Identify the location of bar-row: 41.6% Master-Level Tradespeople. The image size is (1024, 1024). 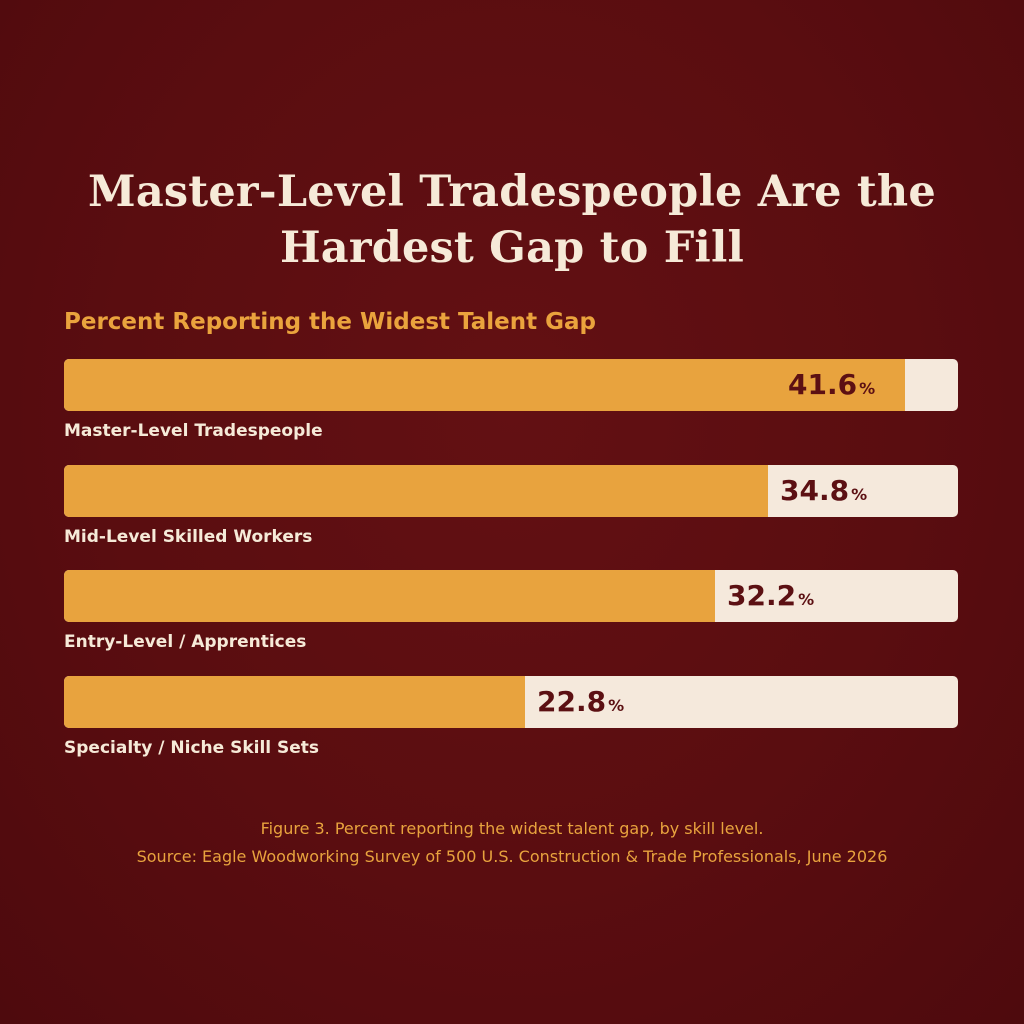
(511, 400).